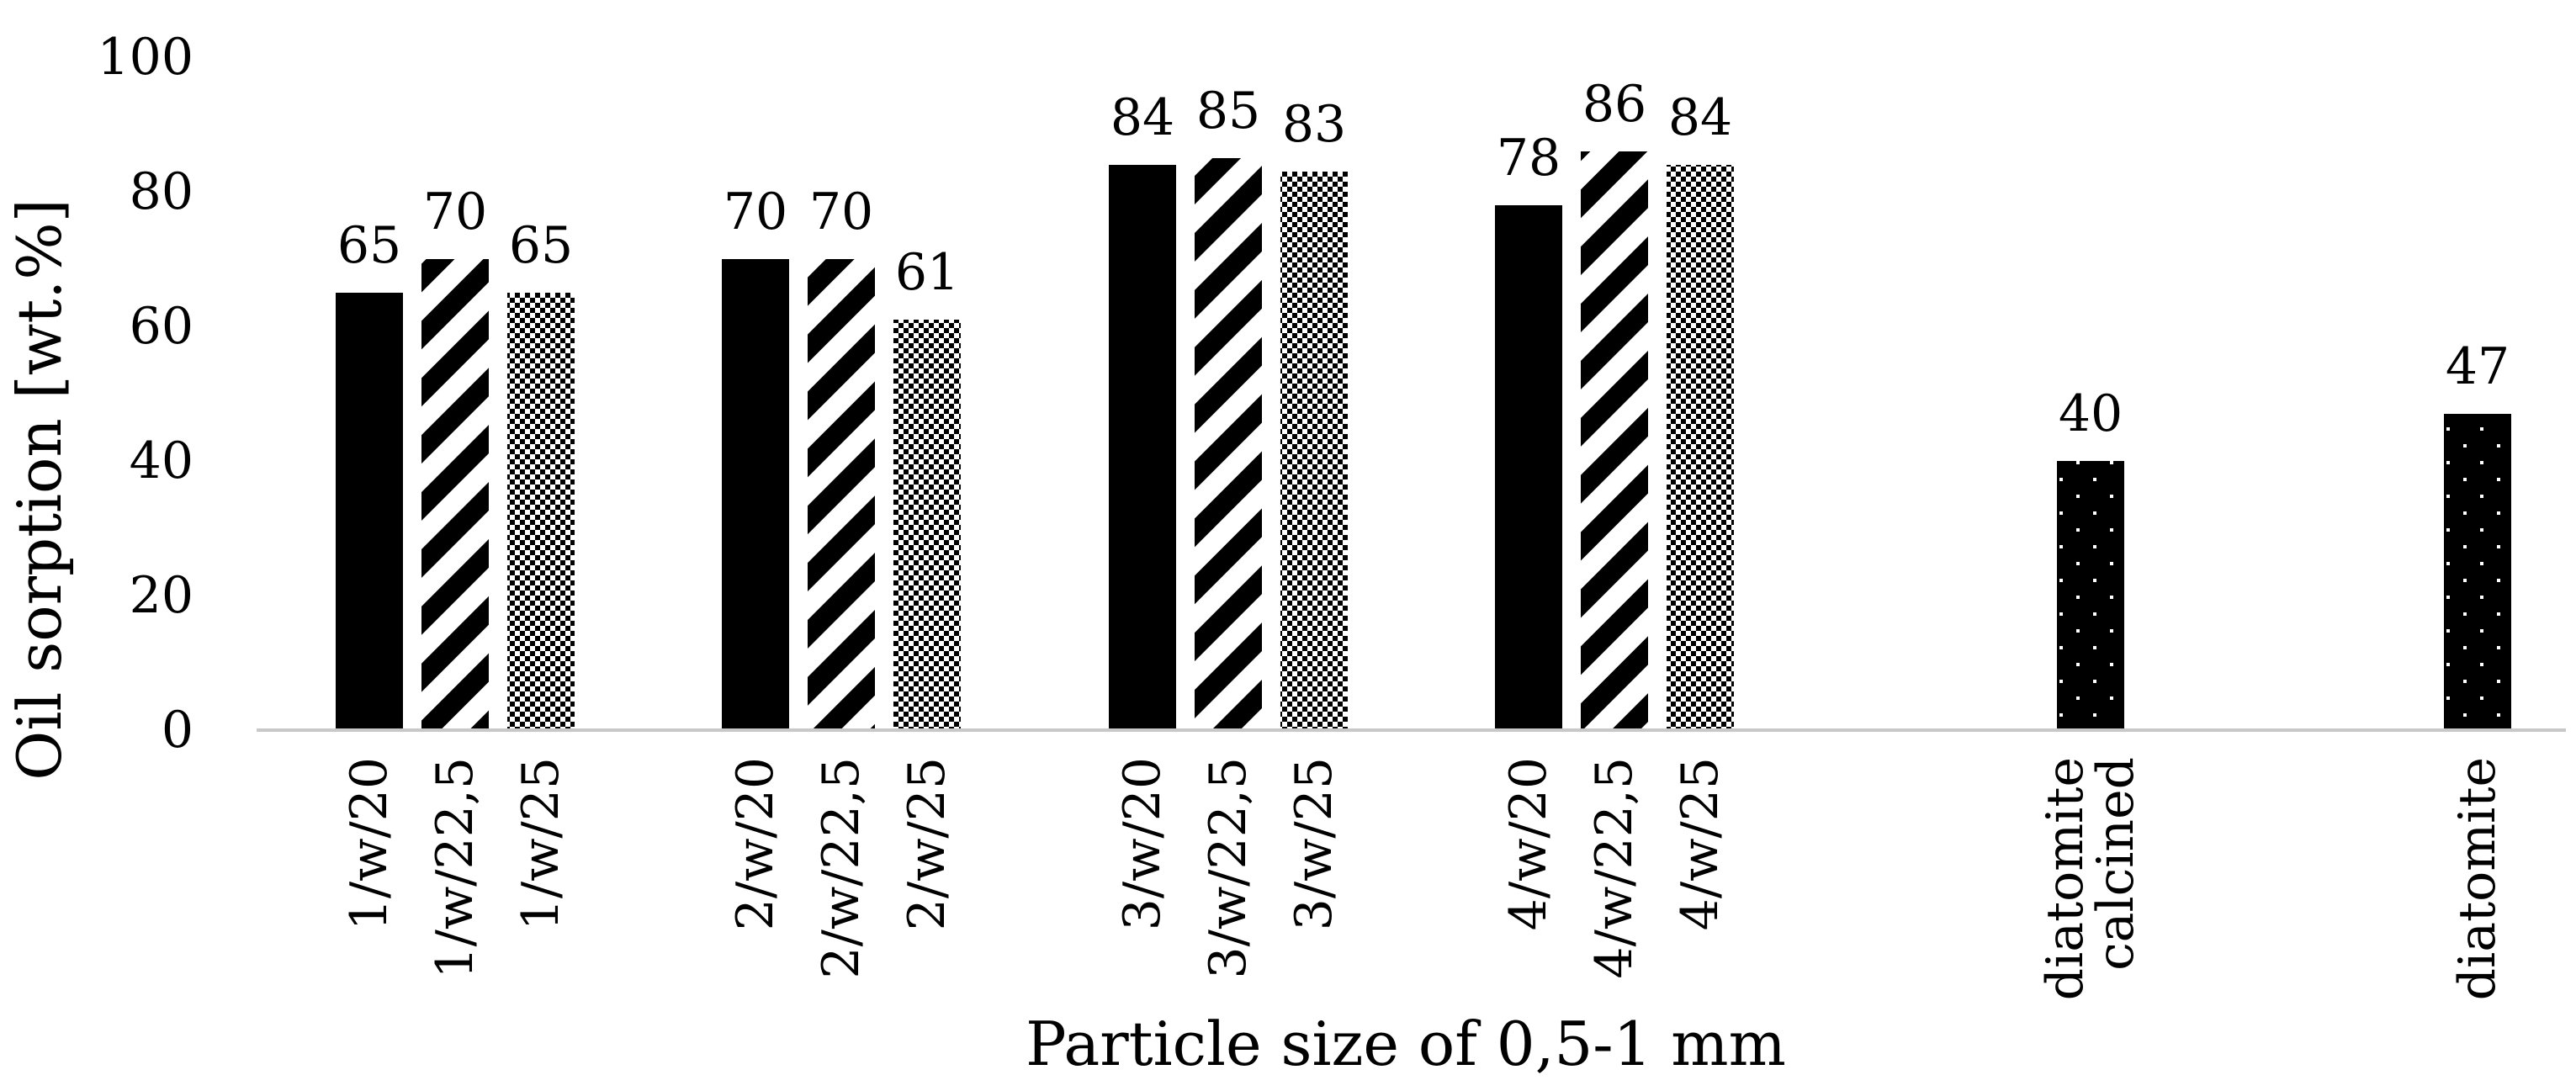 Image resolution: width=2576 pixels, height=1091 pixels. I want to click on data-label: 78, so click(1529, 158).